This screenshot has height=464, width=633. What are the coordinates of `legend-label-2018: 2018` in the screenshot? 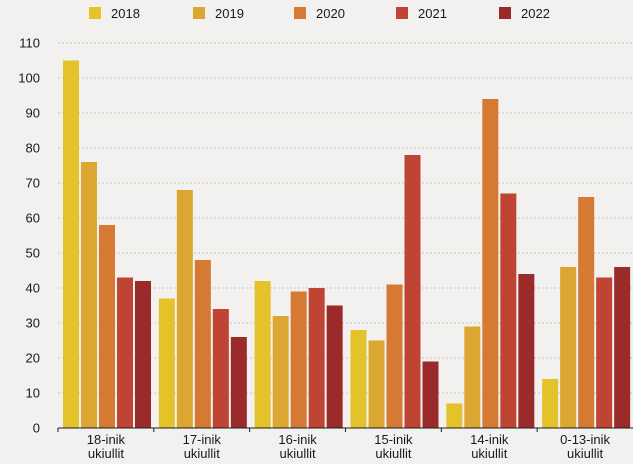 It's located at (125, 13).